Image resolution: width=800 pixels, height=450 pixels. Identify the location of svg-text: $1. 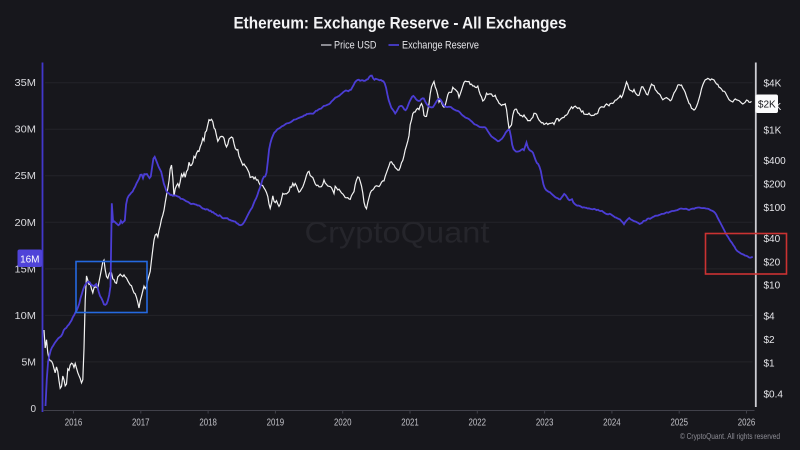
(770, 363).